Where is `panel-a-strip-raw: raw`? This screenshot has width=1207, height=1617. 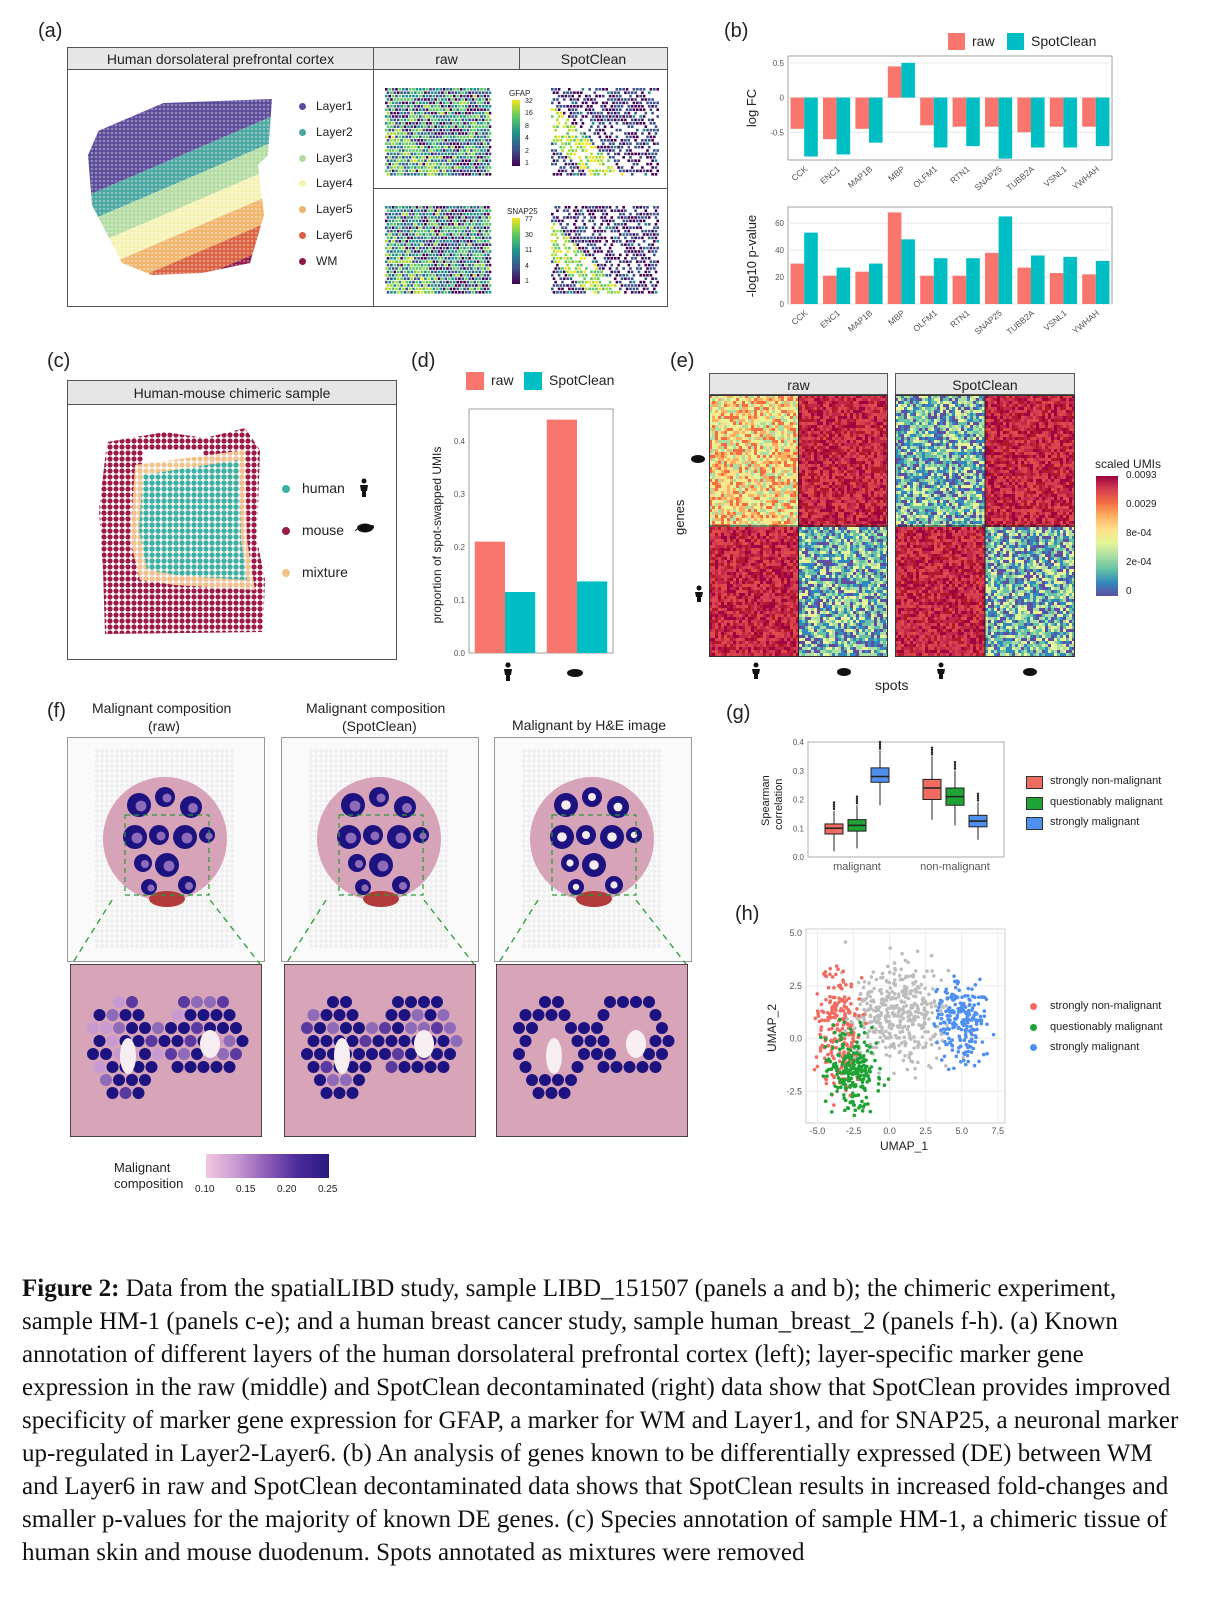 panel-a-strip-raw: raw is located at coordinates (446, 58).